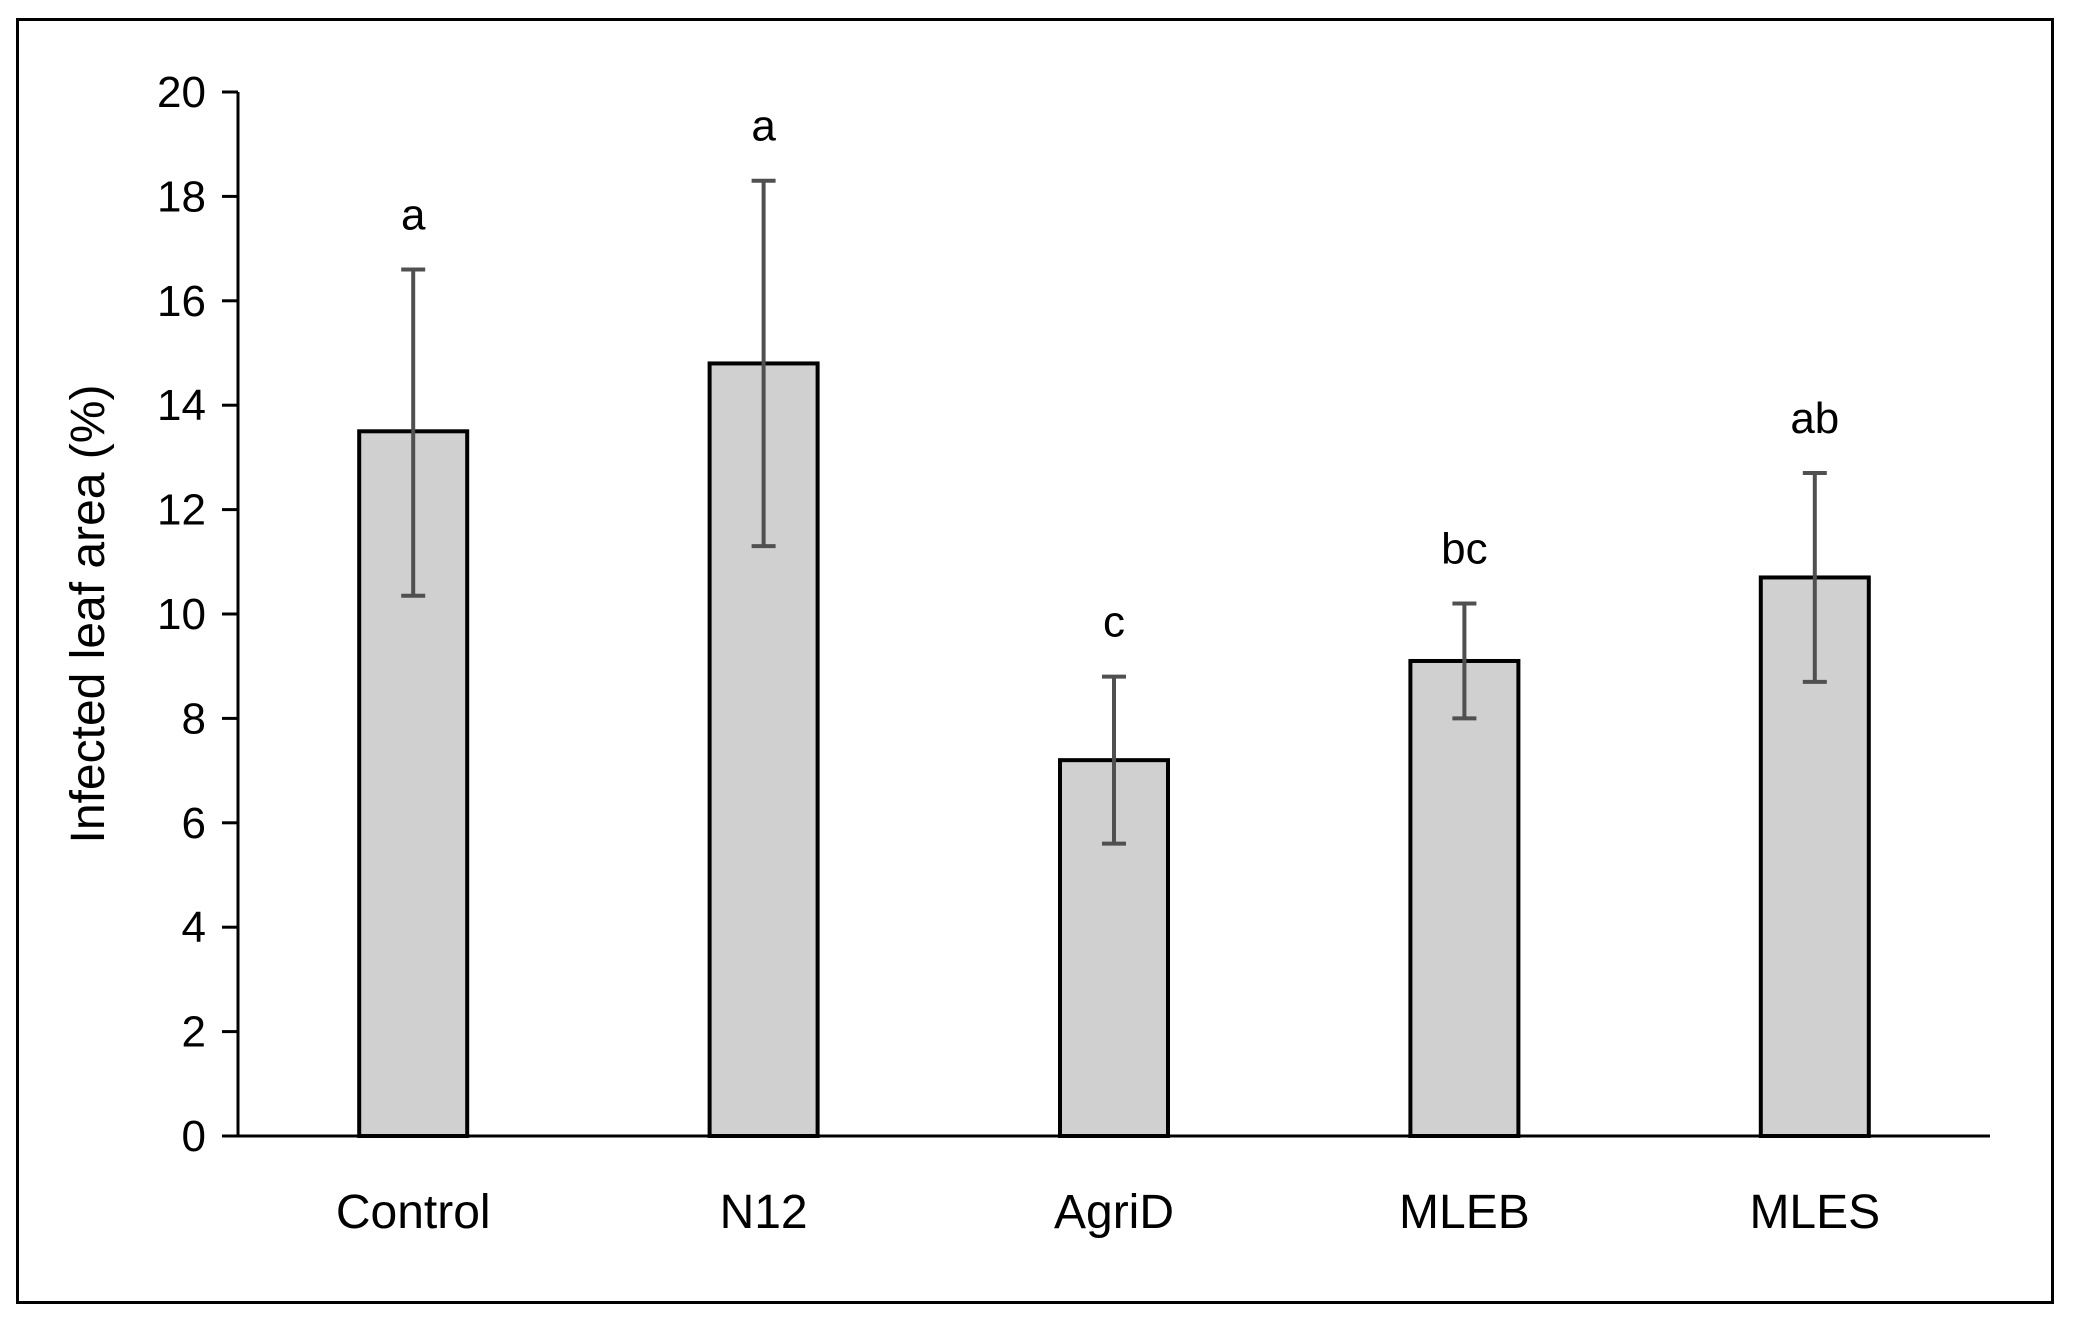  I want to click on bar-mleb, so click(1464, 898).